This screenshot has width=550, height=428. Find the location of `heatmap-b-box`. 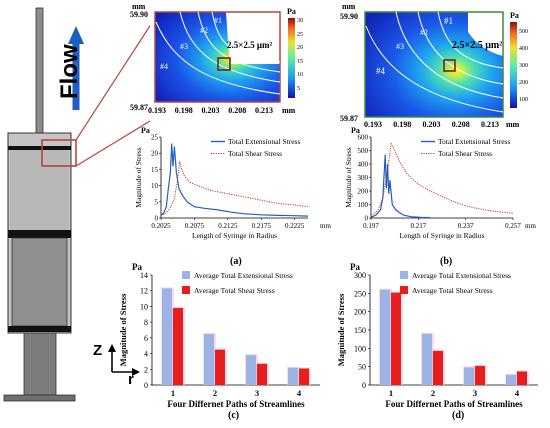

heatmap-b-box is located at coordinates (449, 65).